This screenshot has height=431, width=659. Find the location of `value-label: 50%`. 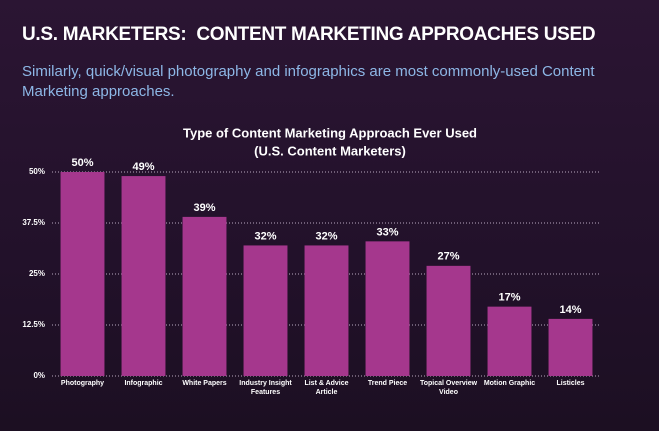

value-label: 50% is located at coordinates (82, 163).